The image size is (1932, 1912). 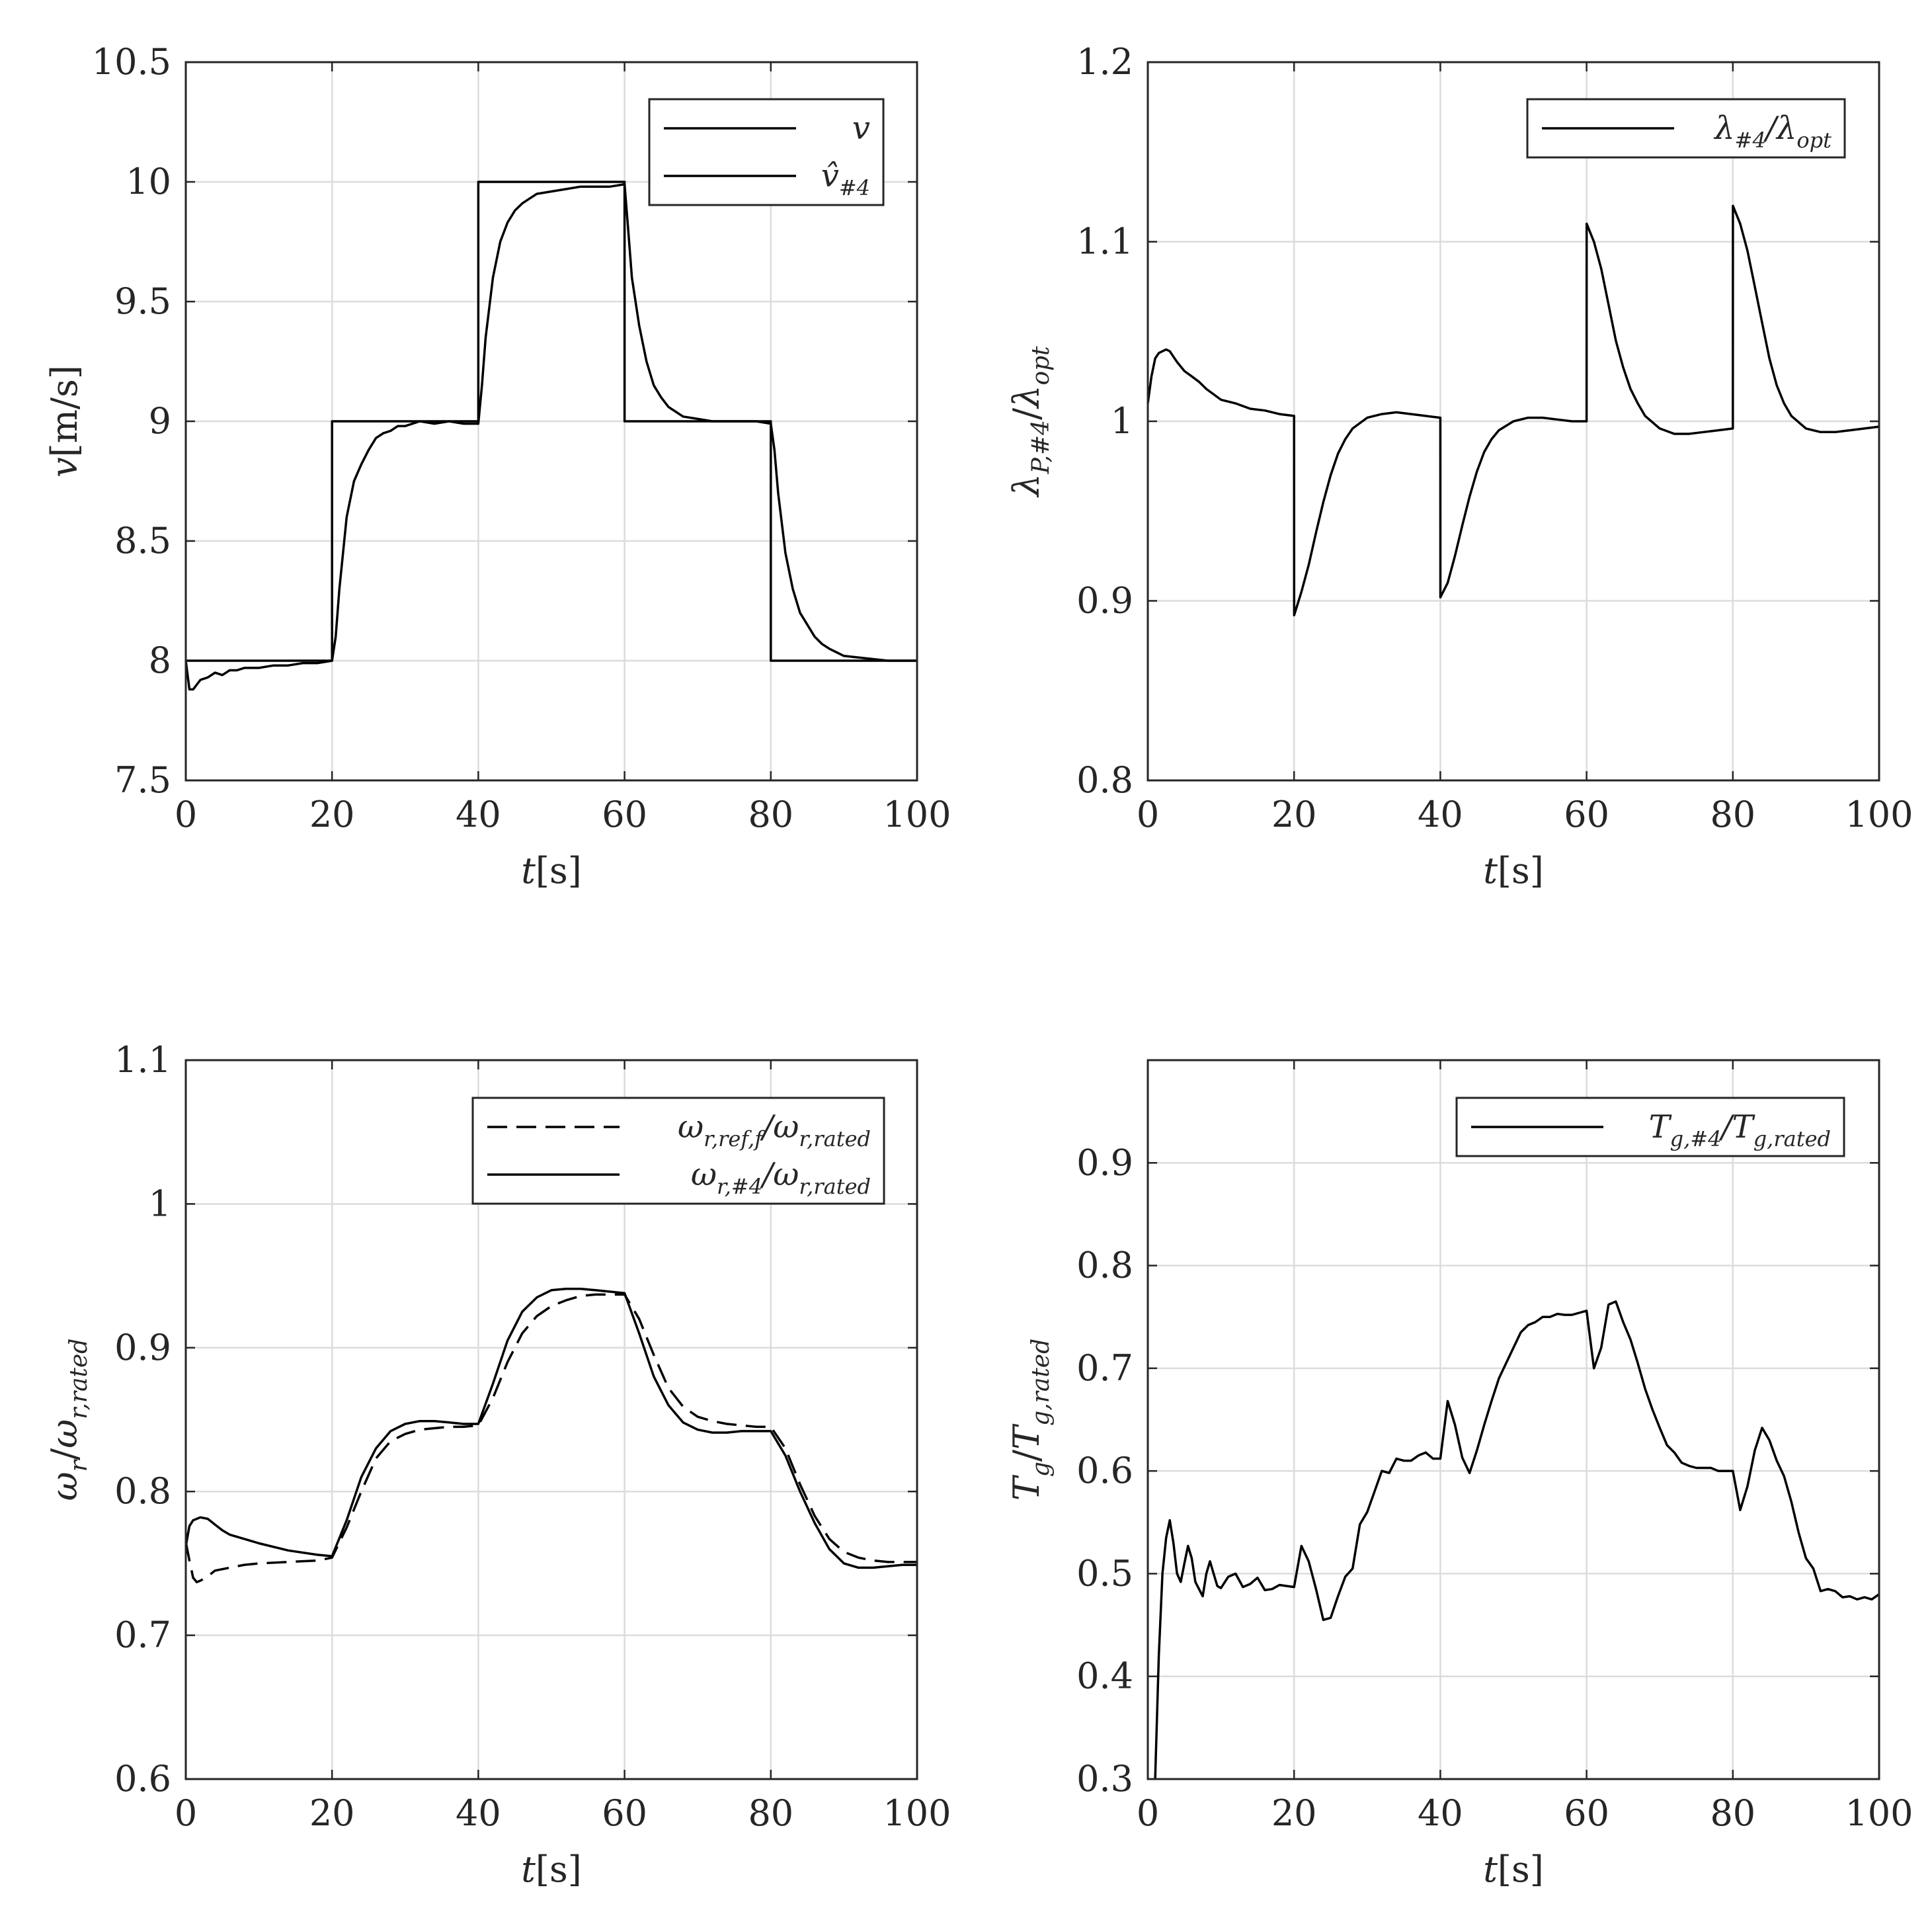 I want to click on legend-label-1: v, so click(x=861, y=128).